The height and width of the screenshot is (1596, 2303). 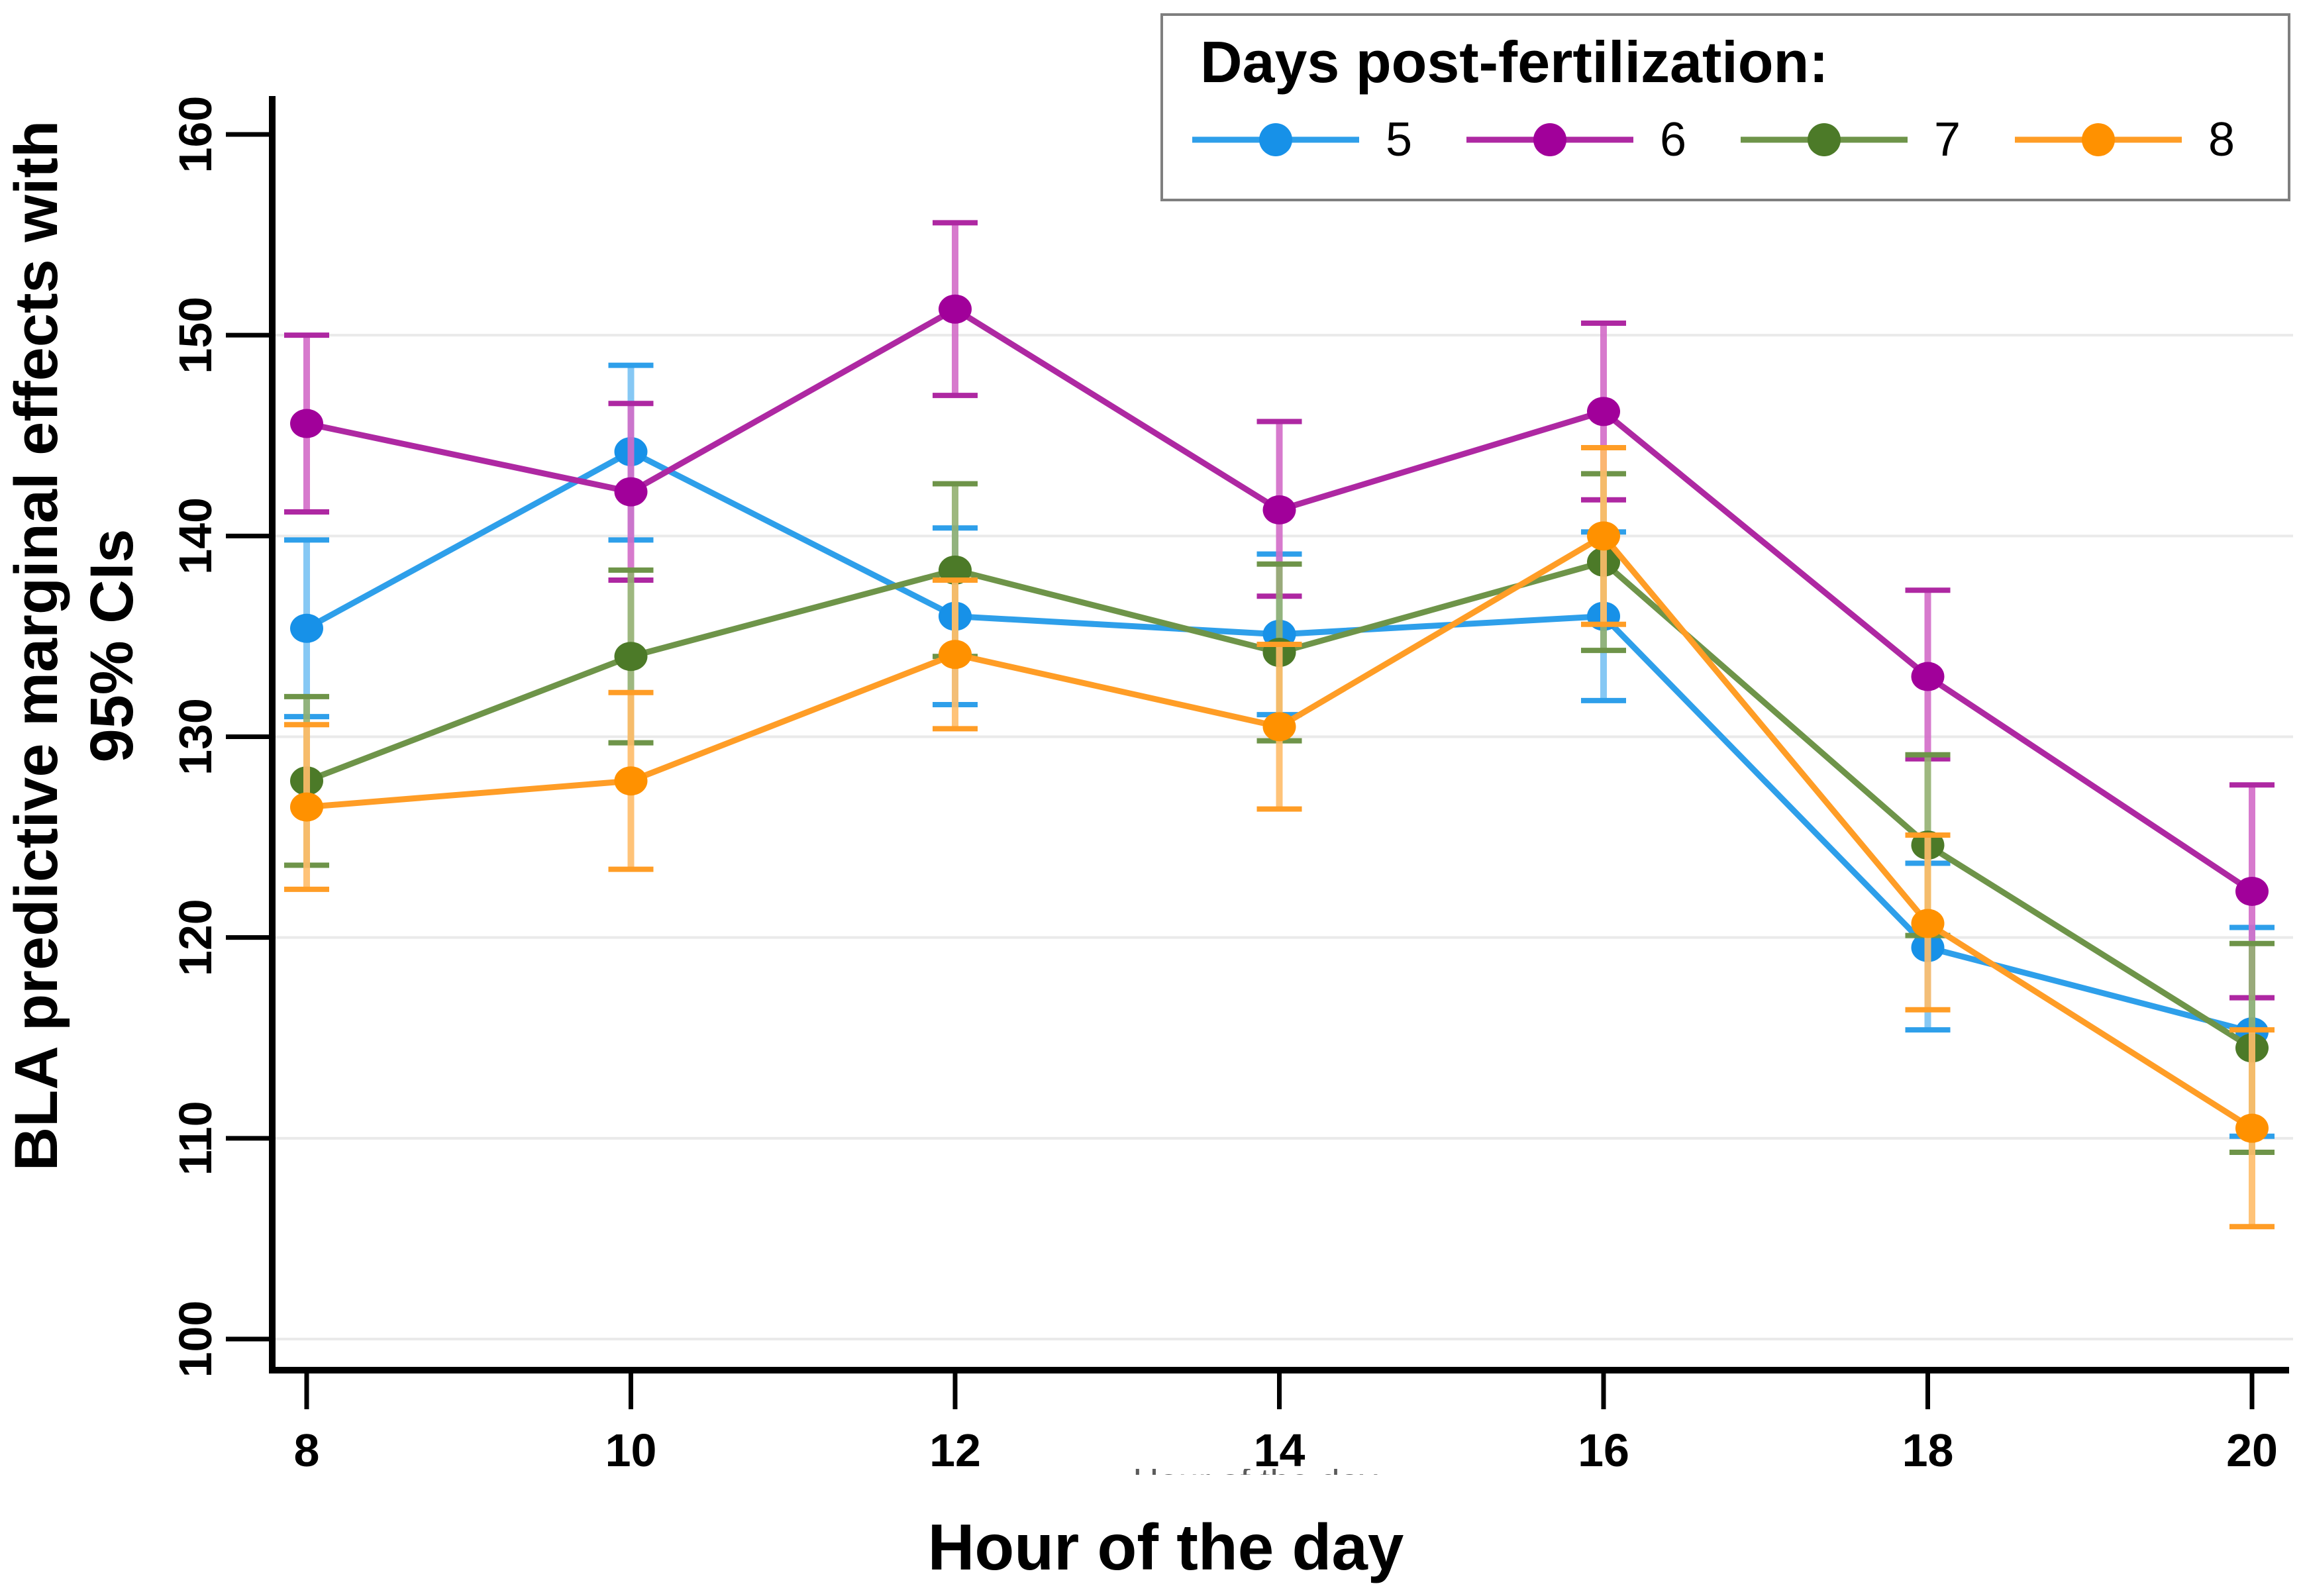 What do you see at coordinates (195, 736) in the screenshot?
I see `y-tick-label: 130` at bounding box center [195, 736].